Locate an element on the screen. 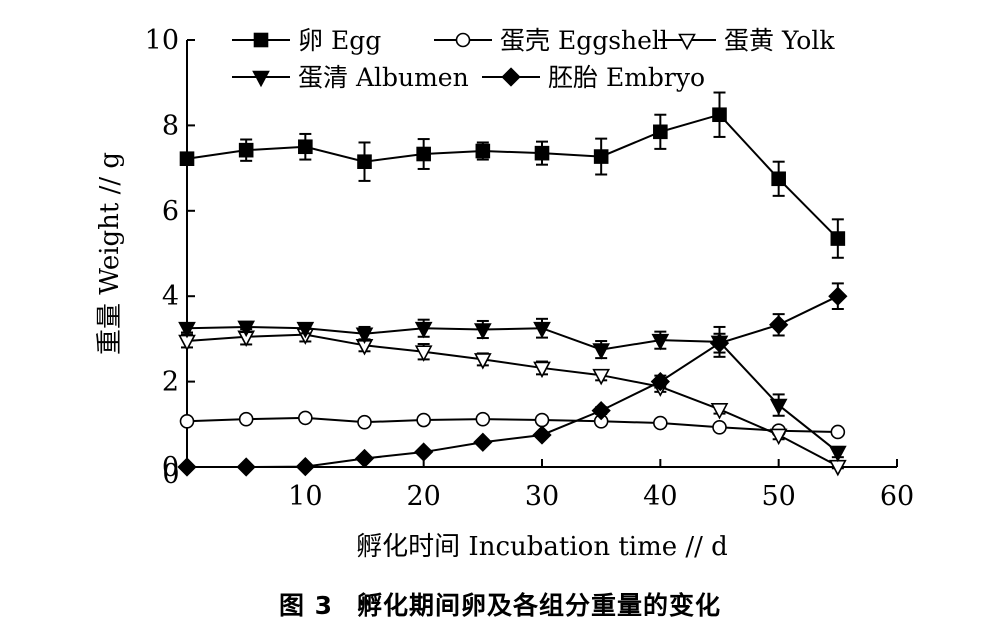  legend-label: 卵 Egg is located at coordinates (339, 40).